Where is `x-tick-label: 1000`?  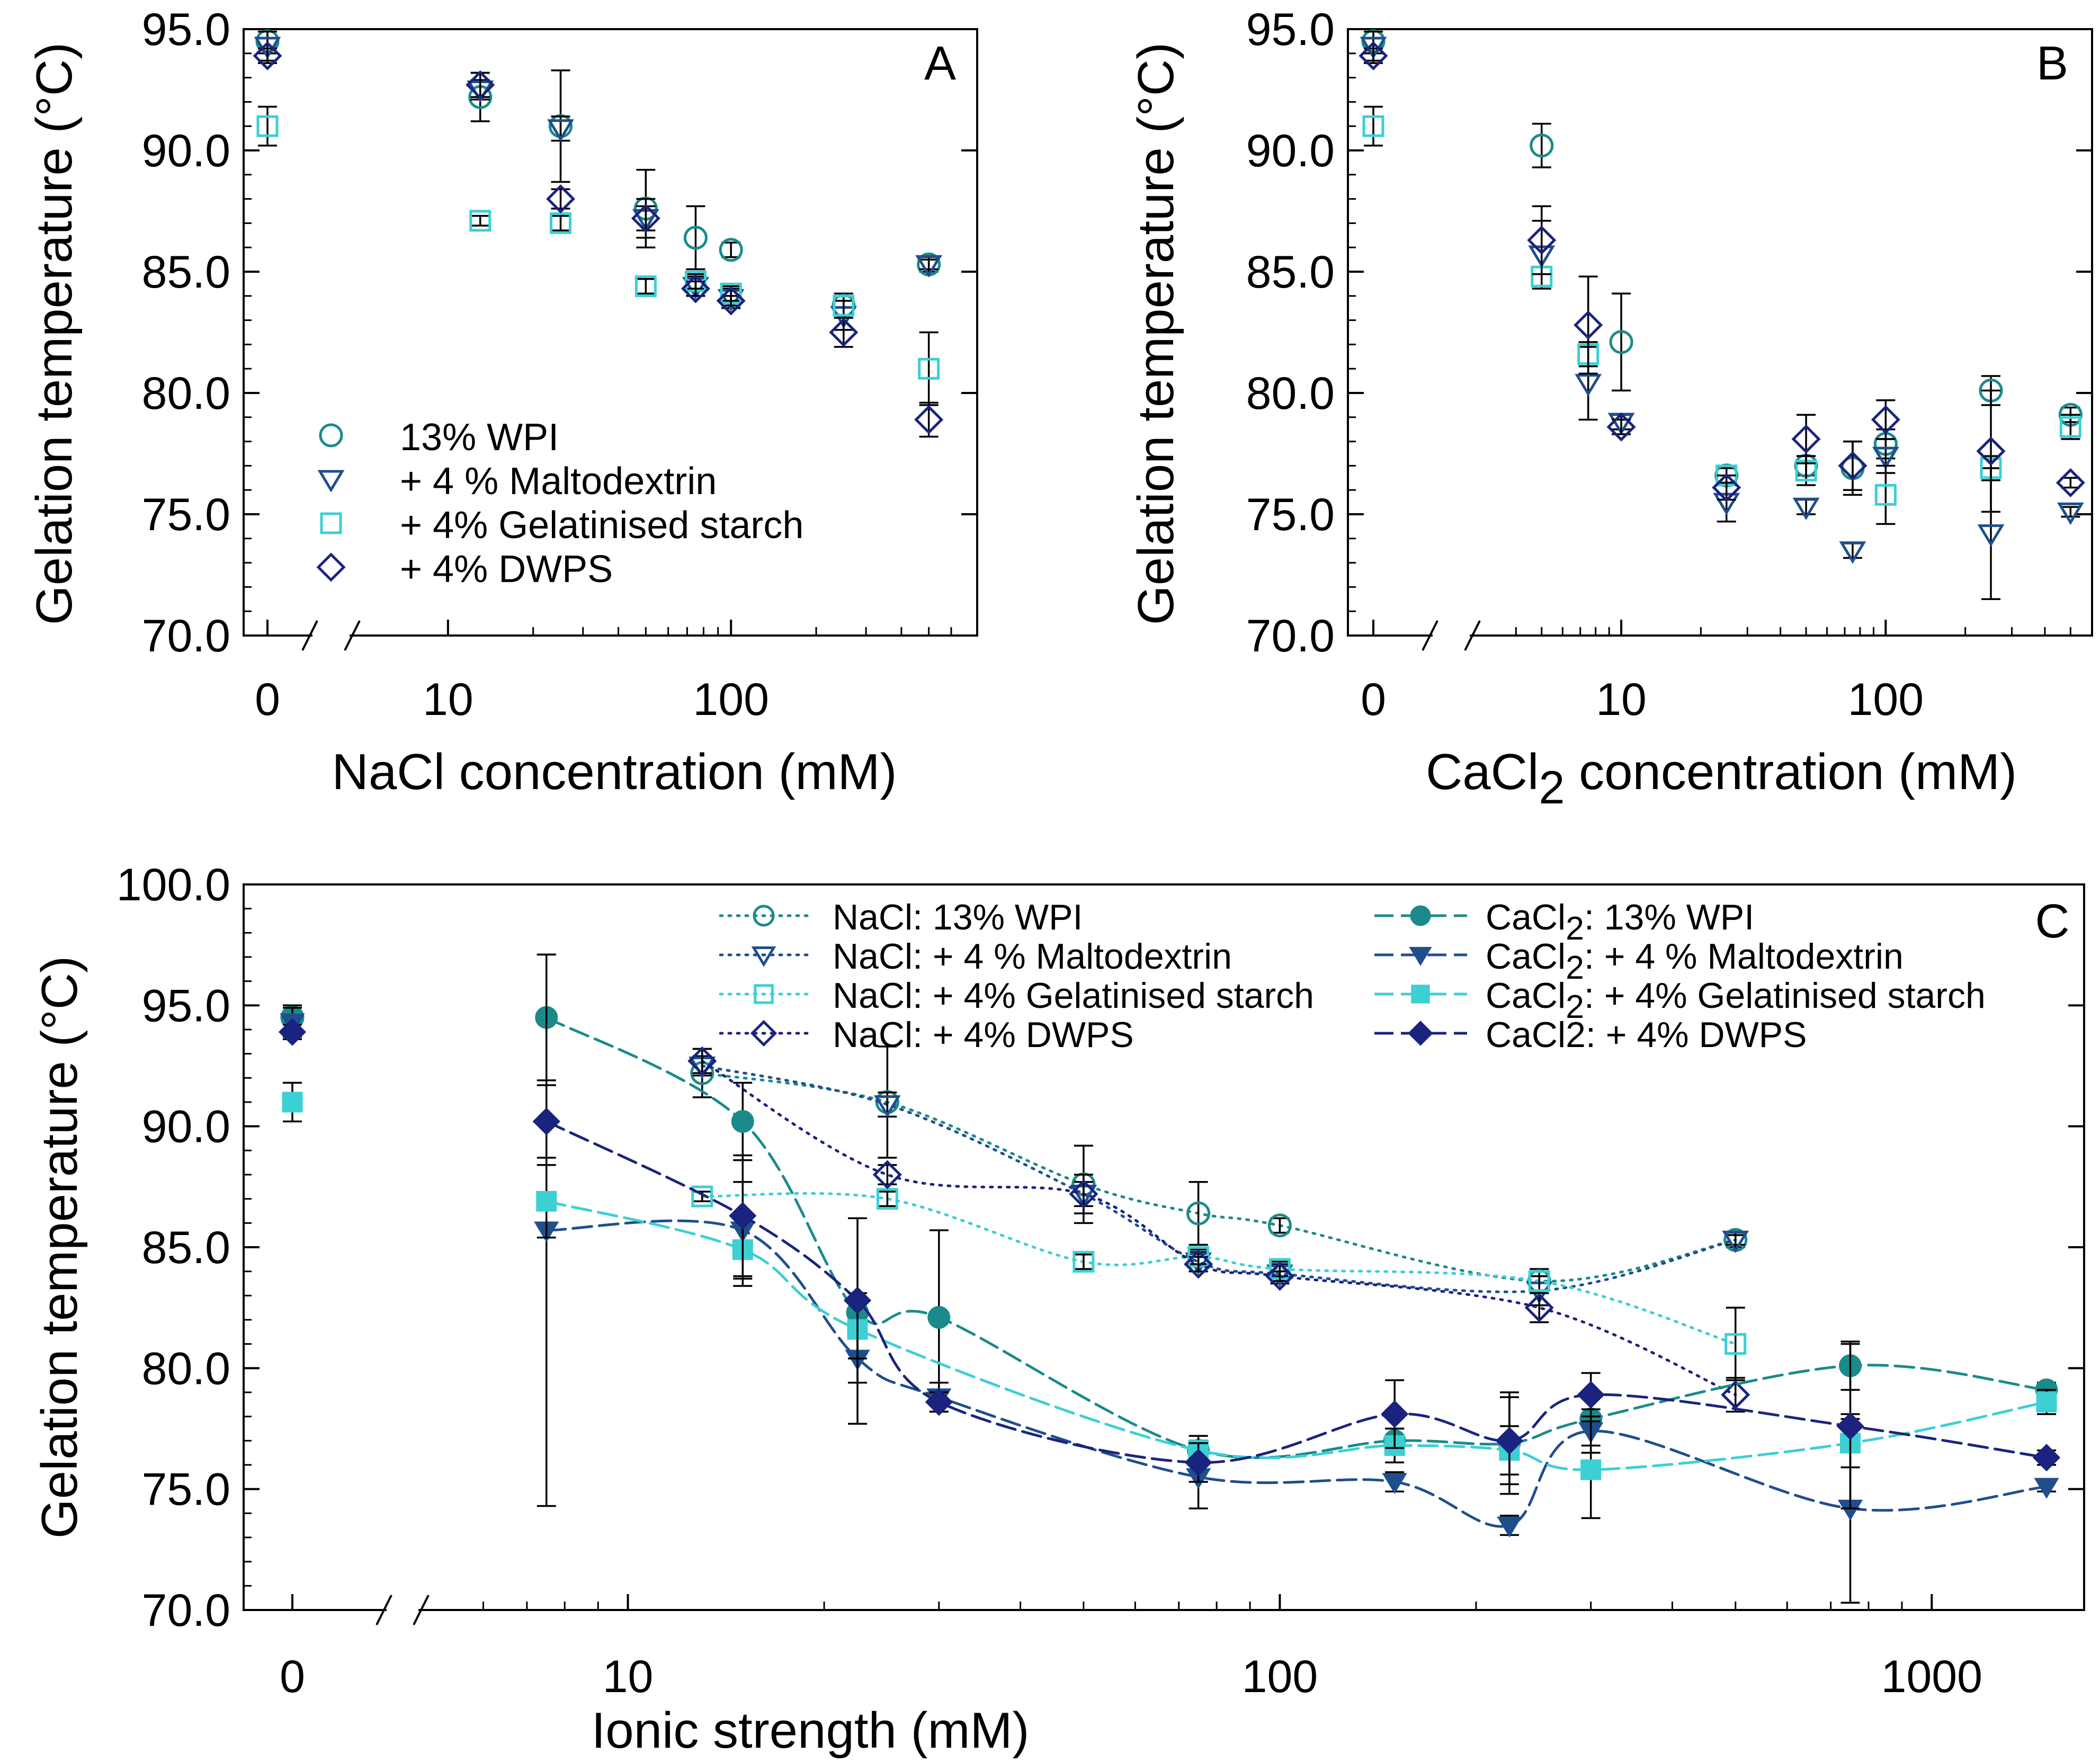
x-tick-label: 1000 is located at coordinates (1931, 1676).